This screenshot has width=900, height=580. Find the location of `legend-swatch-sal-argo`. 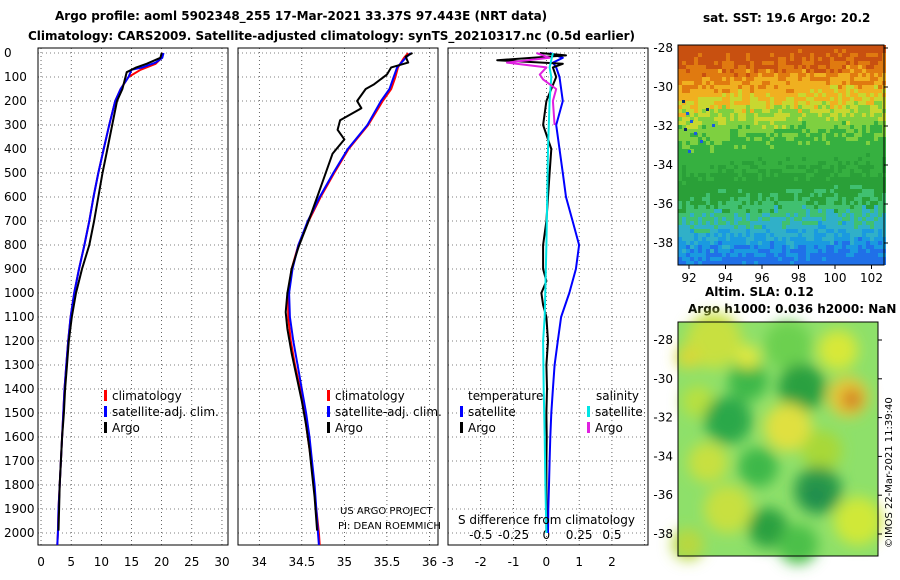

legend-swatch-sal-argo is located at coordinates (588, 427).